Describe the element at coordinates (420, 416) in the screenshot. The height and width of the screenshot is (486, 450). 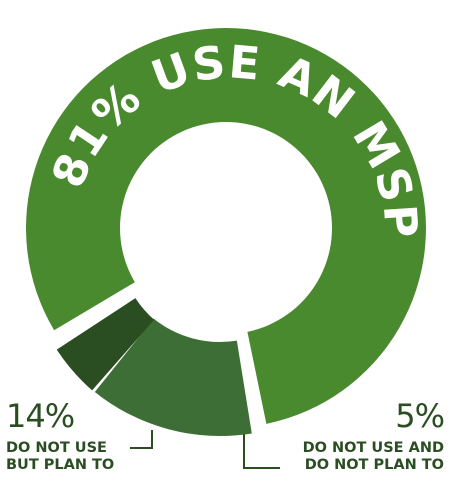
I see `slice-percent-5: 5%` at that location.